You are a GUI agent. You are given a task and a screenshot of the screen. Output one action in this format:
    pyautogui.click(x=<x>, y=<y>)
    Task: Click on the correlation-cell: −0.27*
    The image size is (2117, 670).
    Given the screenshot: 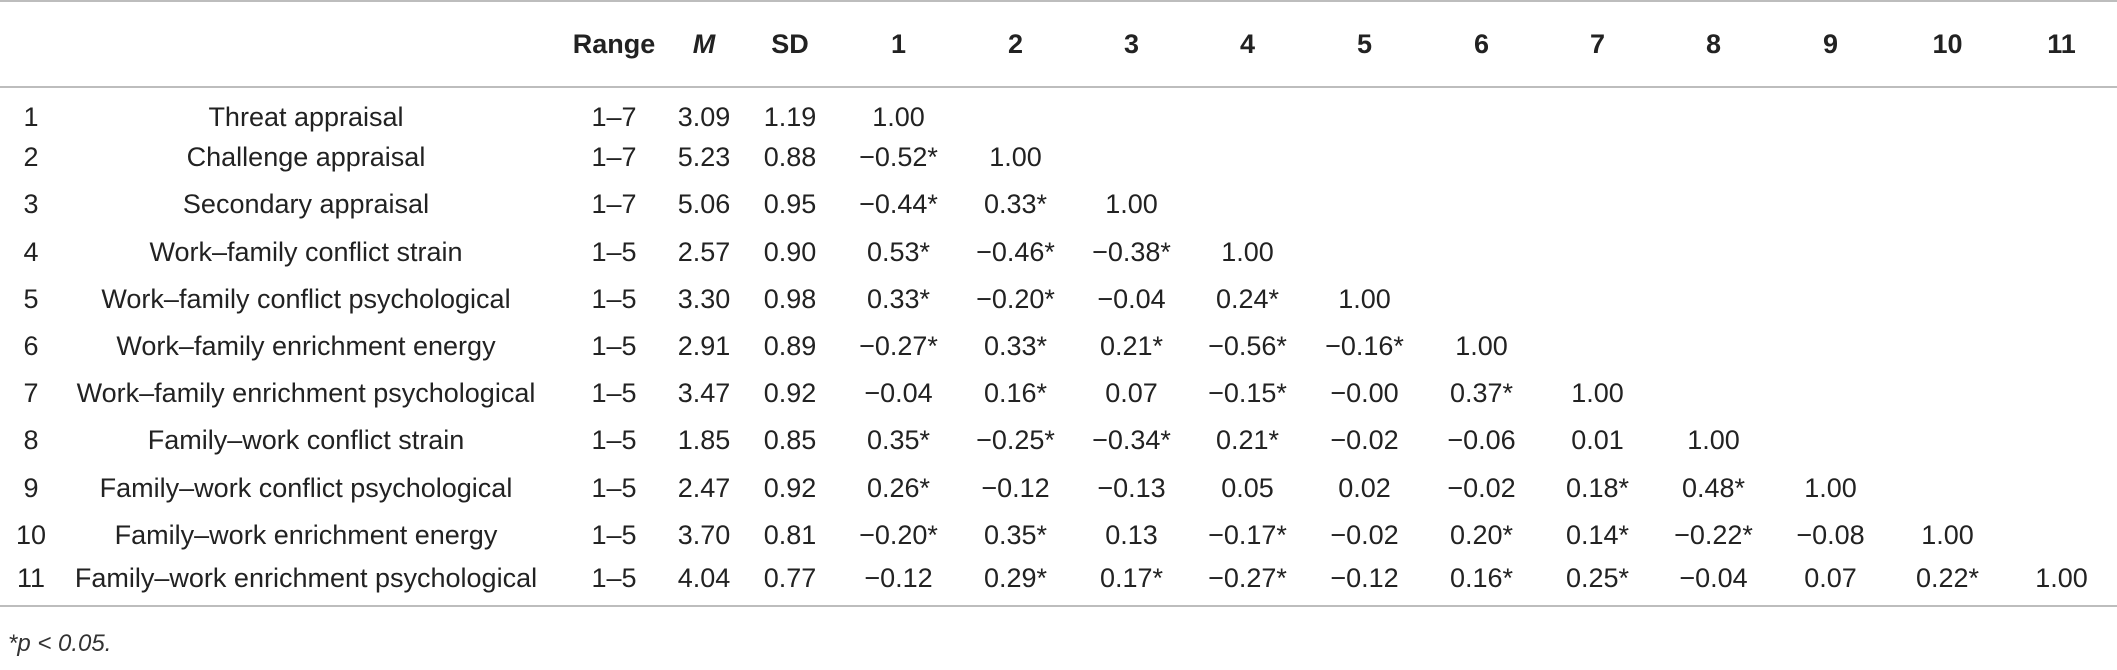 What is the action you would take?
    pyautogui.click(x=898, y=346)
    